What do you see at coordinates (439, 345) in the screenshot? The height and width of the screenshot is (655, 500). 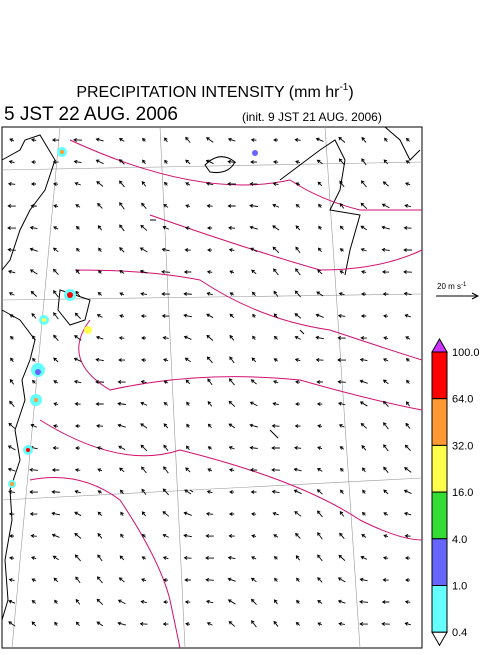 I see `colorbar-over` at bounding box center [439, 345].